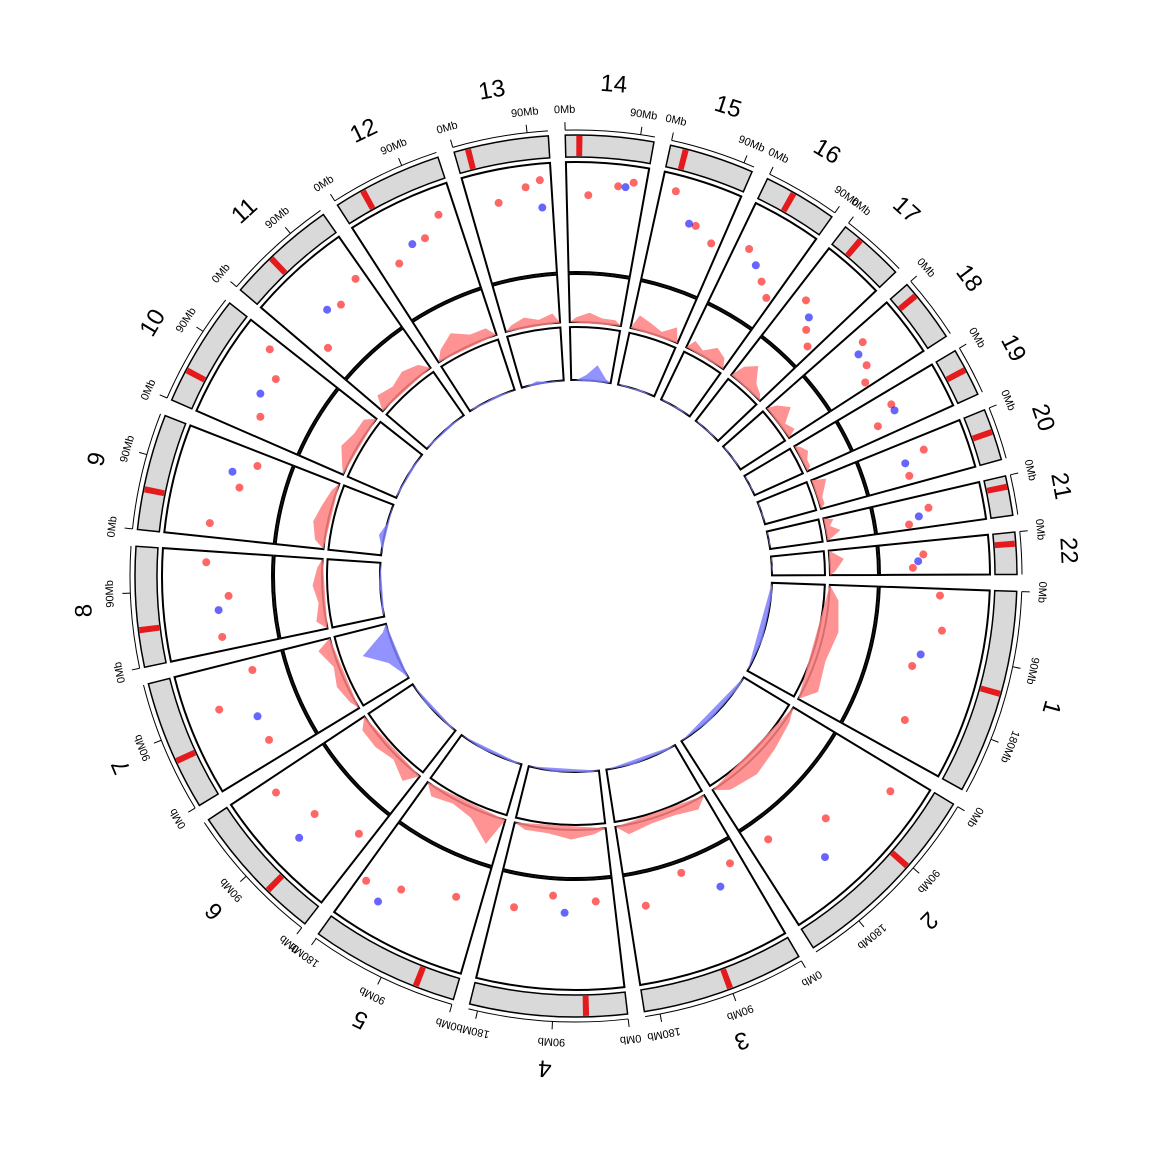 The height and width of the screenshot is (1152, 1152). What do you see at coordinates (96, 459) in the screenshot?
I see `chromosome-label: 9` at bounding box center [96, 459].